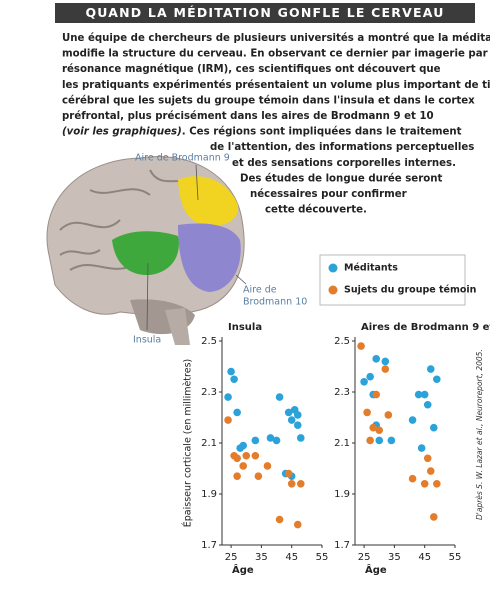  Describe the element at coordinates (392, 280) in the screenshot. I see `legend-box` at that location.